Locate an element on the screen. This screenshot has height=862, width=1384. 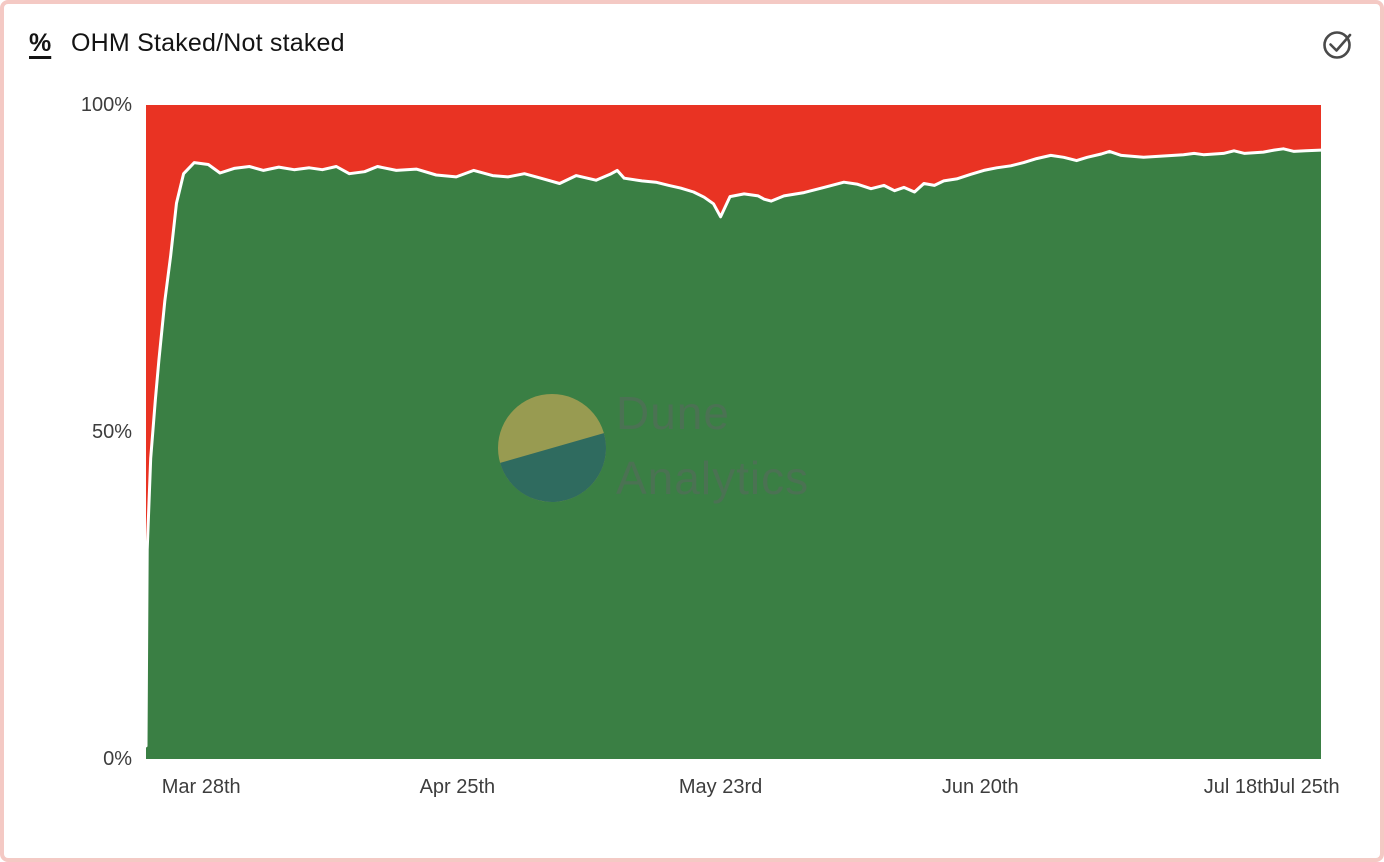
y-axis-tick: 0% is located at coordinates (117, 759).